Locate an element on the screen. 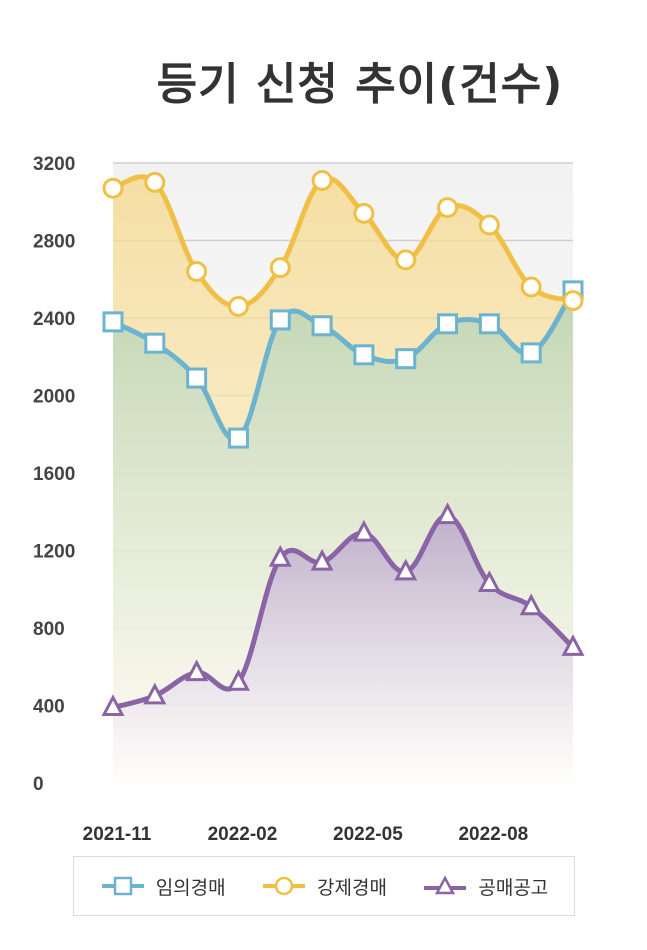 This screenshot has width=647, height=950. chart-title: 등기 신청 추이(건수) is located at coordinates (360, 84).